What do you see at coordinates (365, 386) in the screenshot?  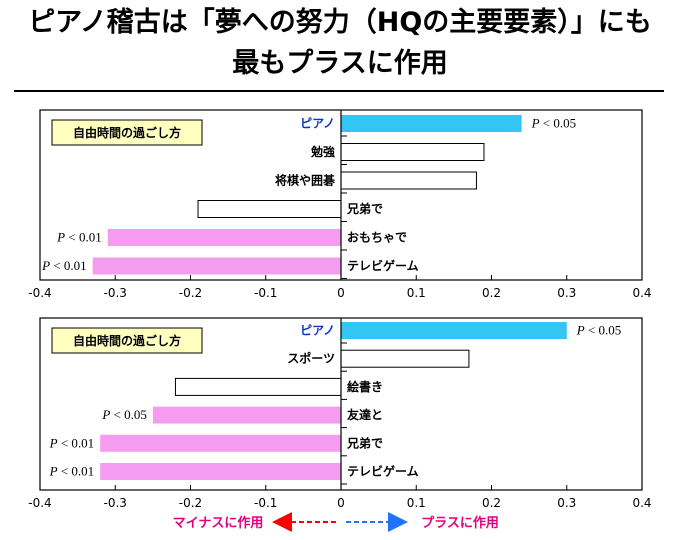 I see `category-label: 絵書き` at bounding box center [365, 386].